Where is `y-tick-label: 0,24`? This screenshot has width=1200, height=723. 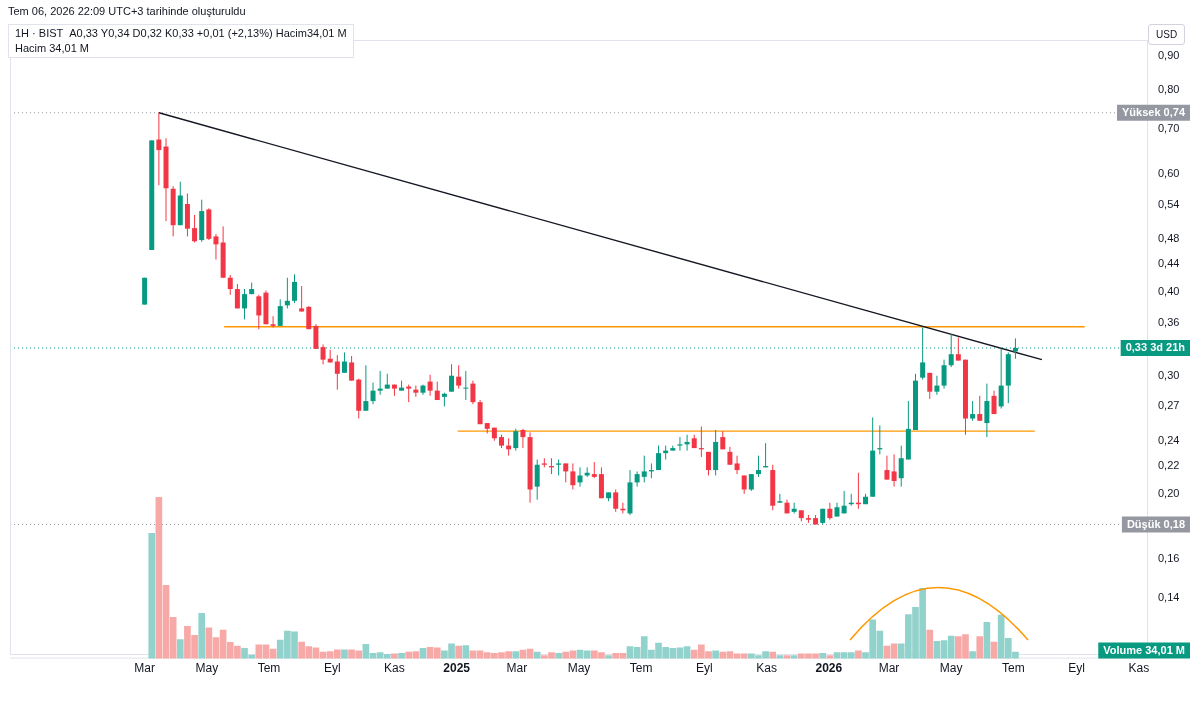 y-tick-label: 0,24 is located at coordinates (1169, 439).